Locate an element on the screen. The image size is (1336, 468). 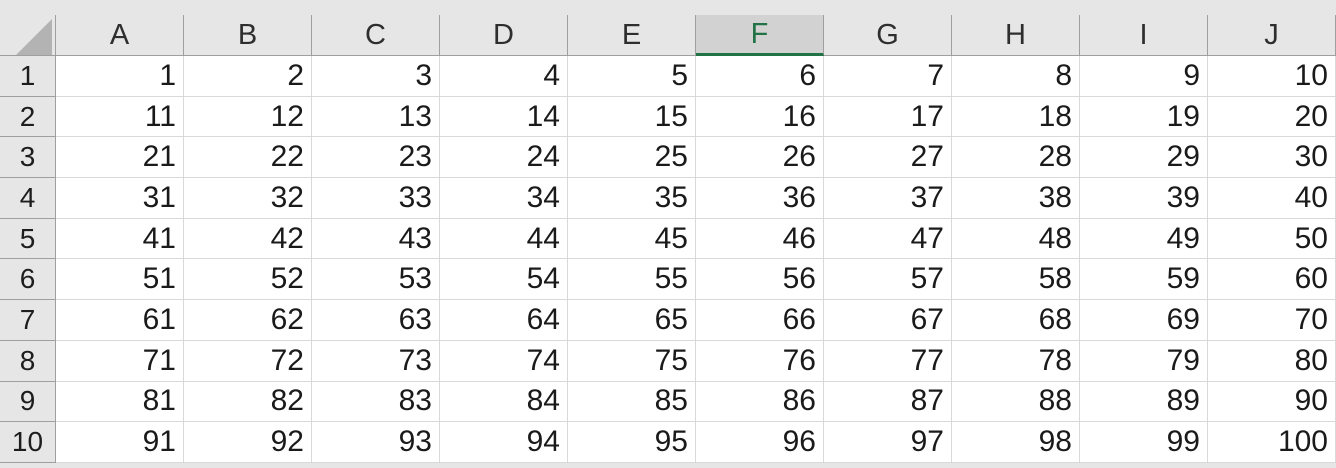
cell-E1: 5 is located at coordinates (632, 76).